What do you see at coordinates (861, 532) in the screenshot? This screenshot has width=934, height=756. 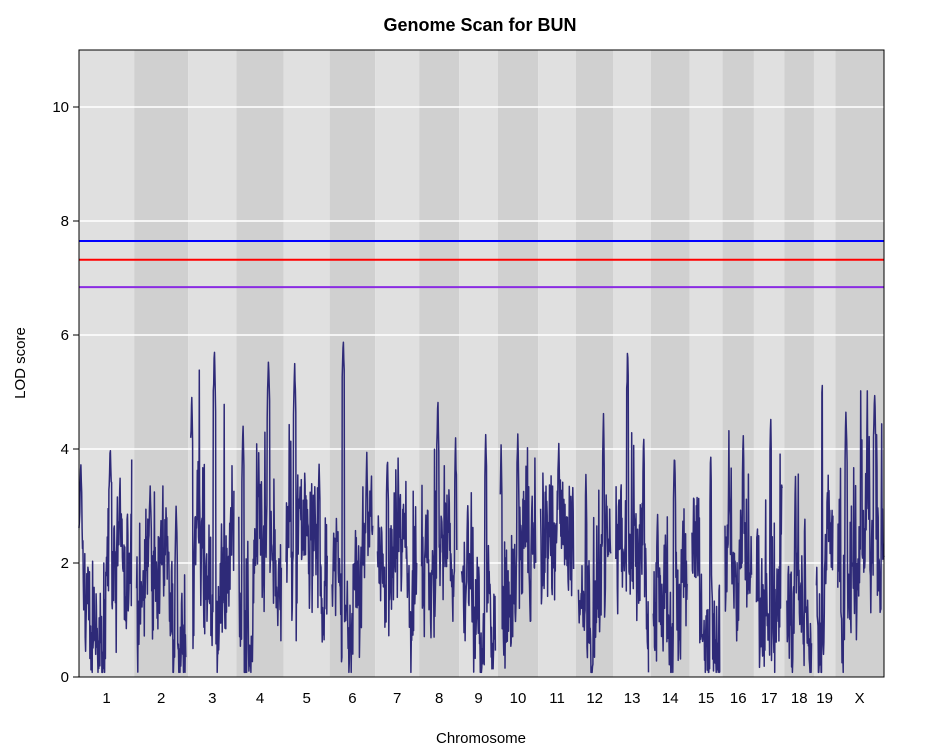 I see `lod-curve-chr-X` at bounding box center [861, 532].